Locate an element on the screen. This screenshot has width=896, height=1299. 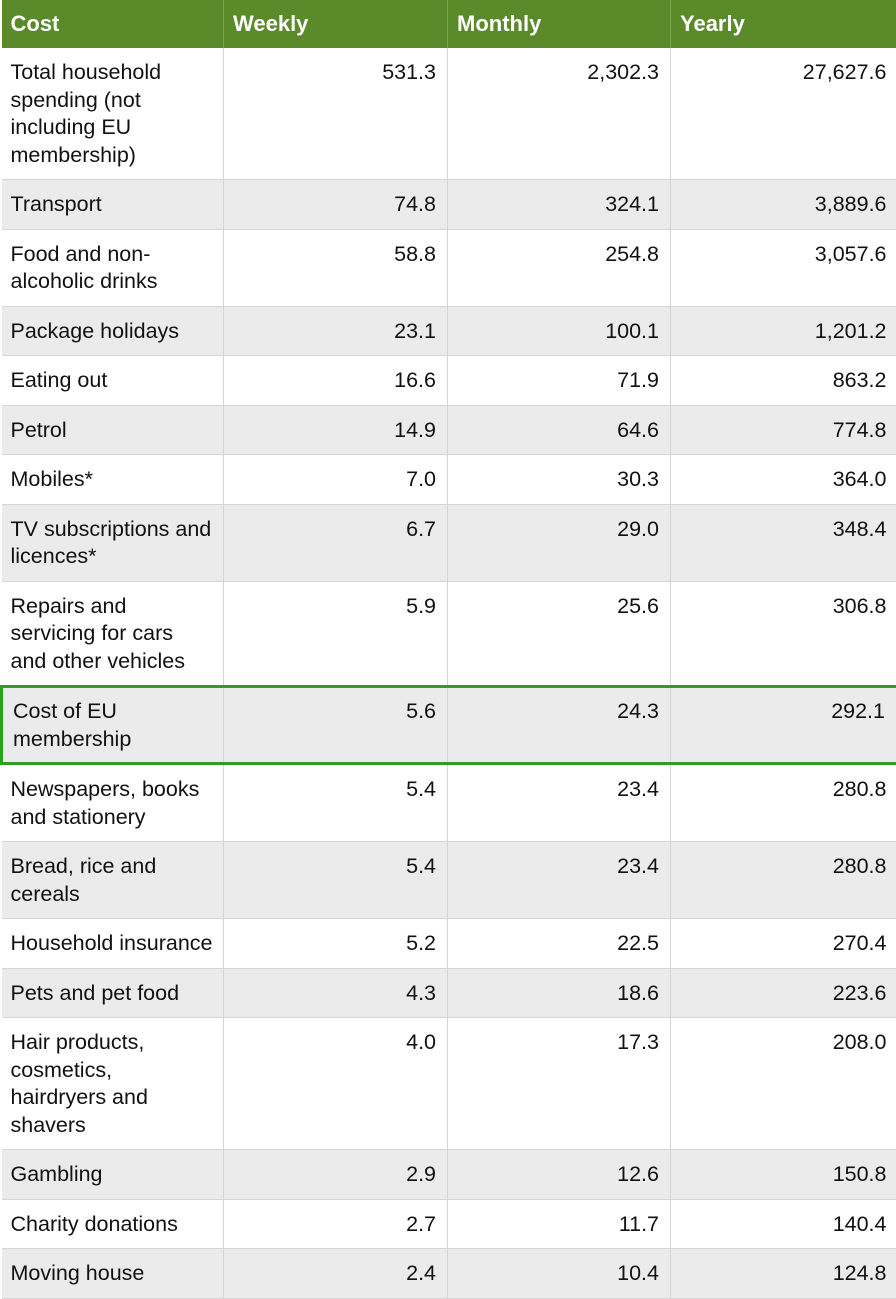
cost-cell: TV subscriptions and licences* is located at coordinates (113, 542).